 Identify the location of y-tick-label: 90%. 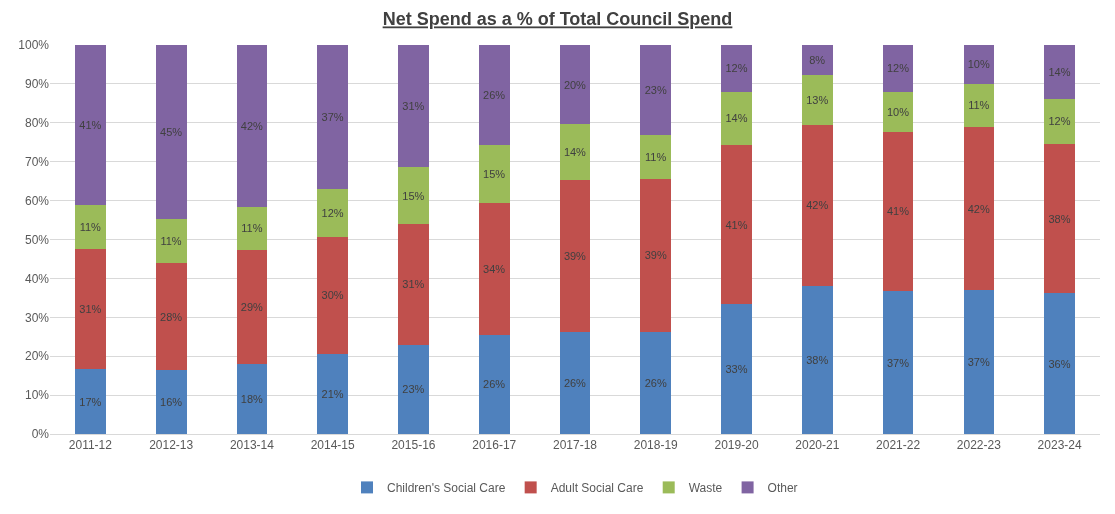
(37, 84).